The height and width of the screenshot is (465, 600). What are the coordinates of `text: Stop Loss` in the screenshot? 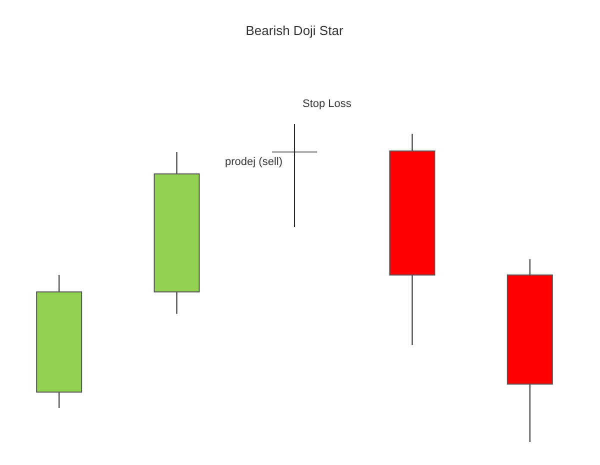 It's located at (327, 104).